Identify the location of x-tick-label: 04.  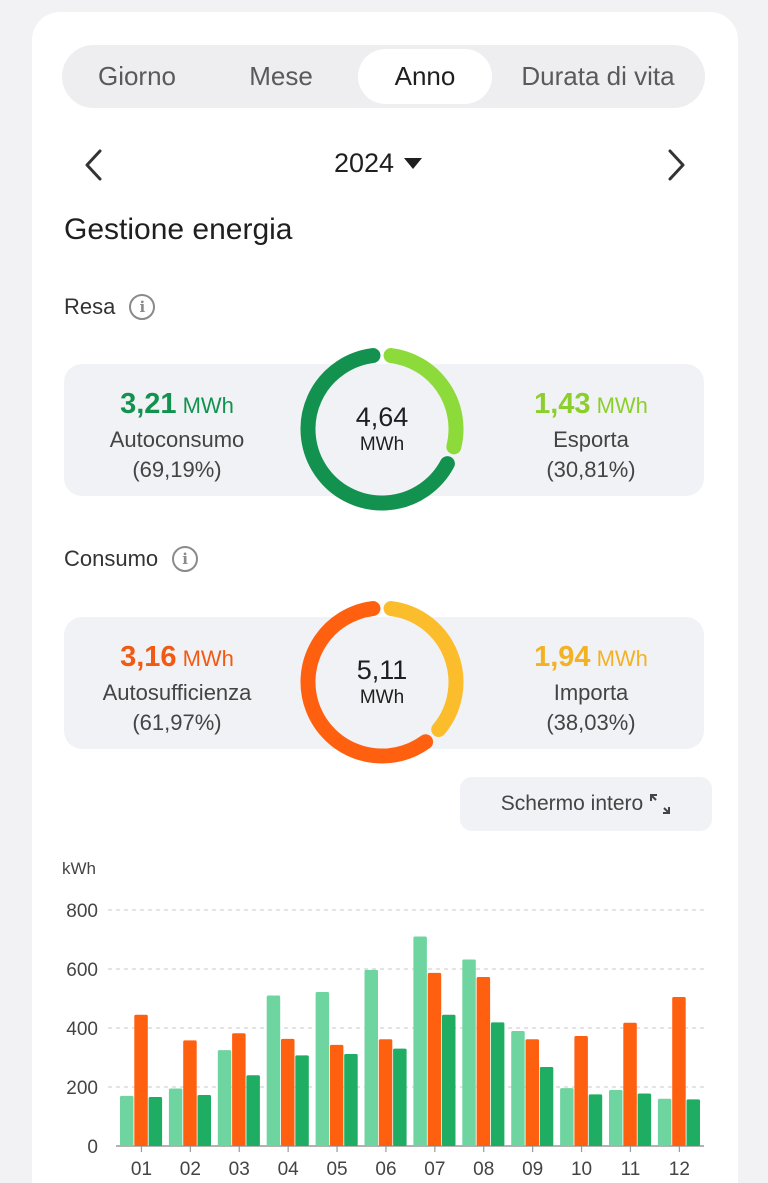
(289, 1169).